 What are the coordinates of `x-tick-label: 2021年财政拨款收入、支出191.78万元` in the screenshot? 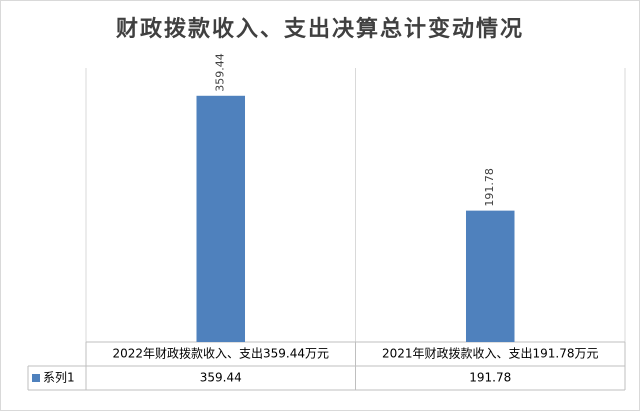 It's located at (490, 354).